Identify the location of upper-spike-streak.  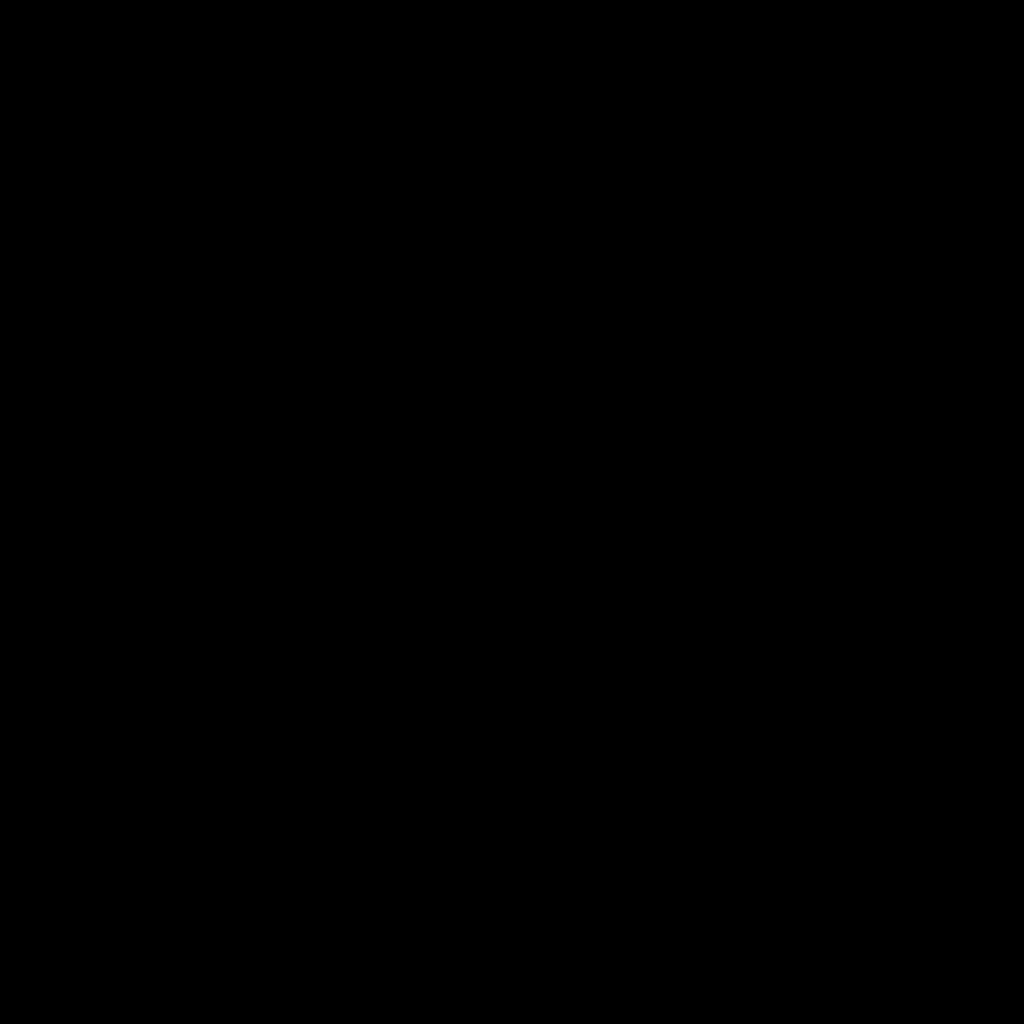
(575, 80).